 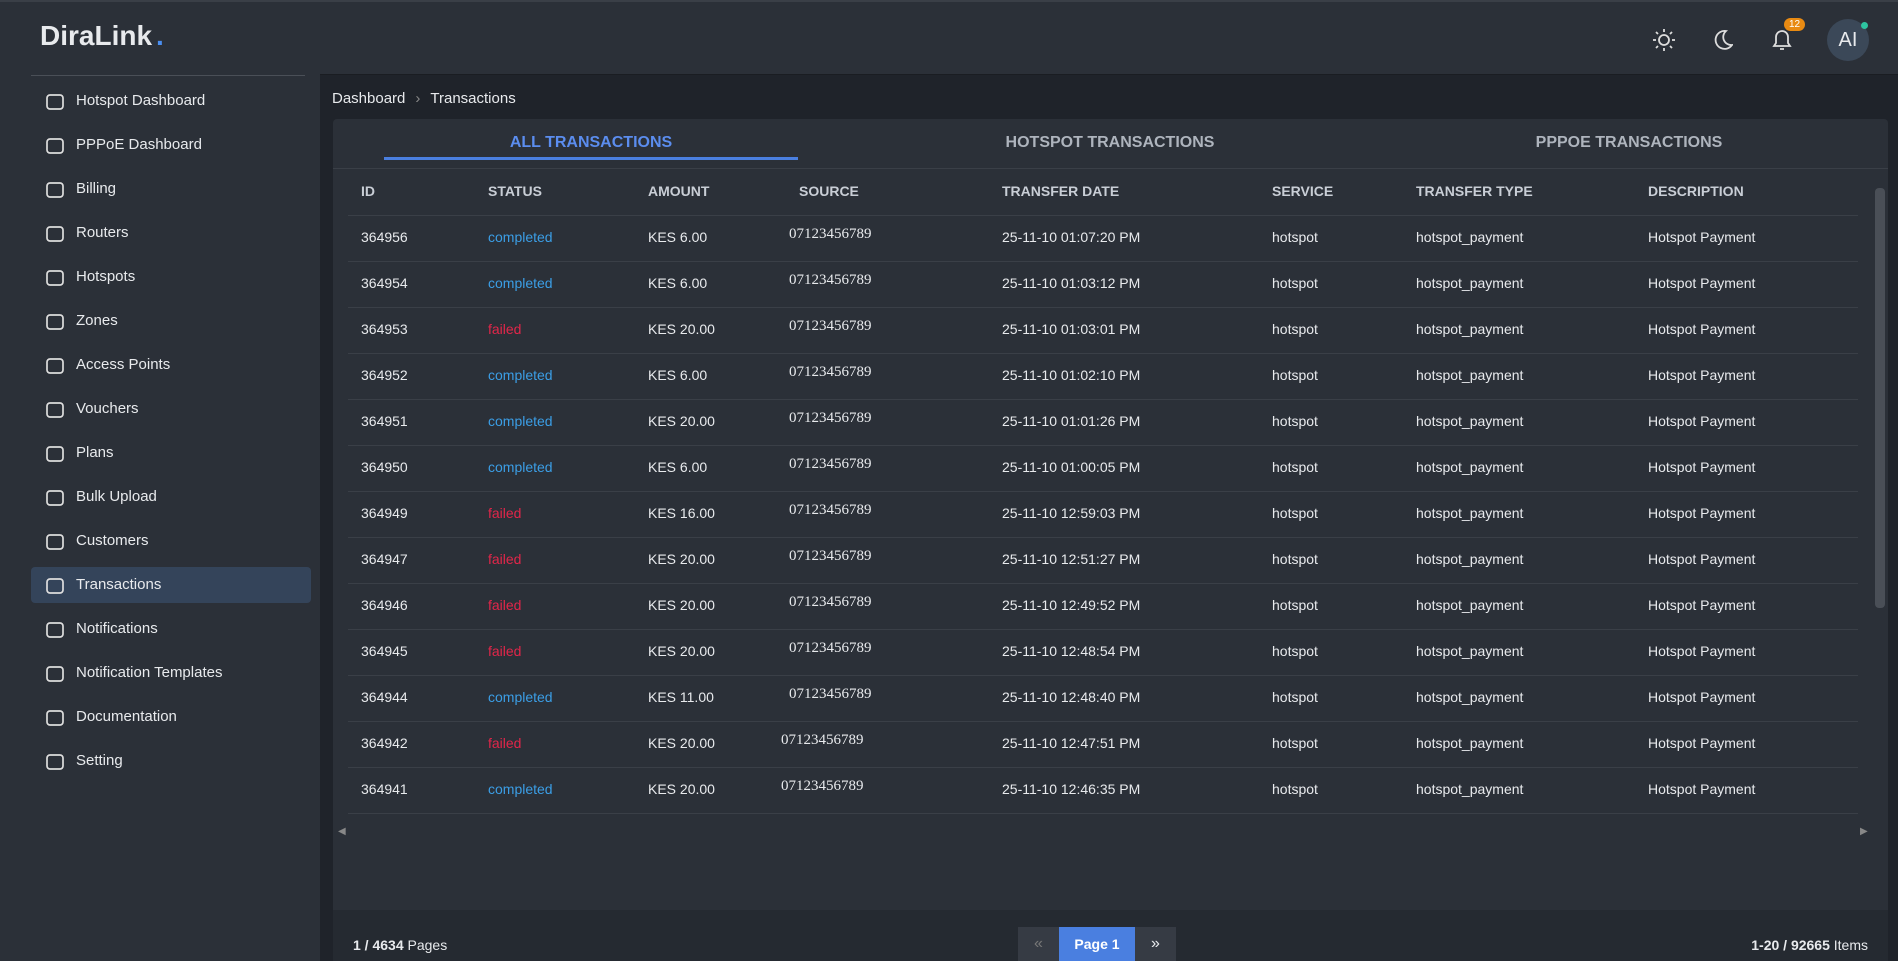 I want to click on menu-item: Transactions, so click(x=171, y=585).